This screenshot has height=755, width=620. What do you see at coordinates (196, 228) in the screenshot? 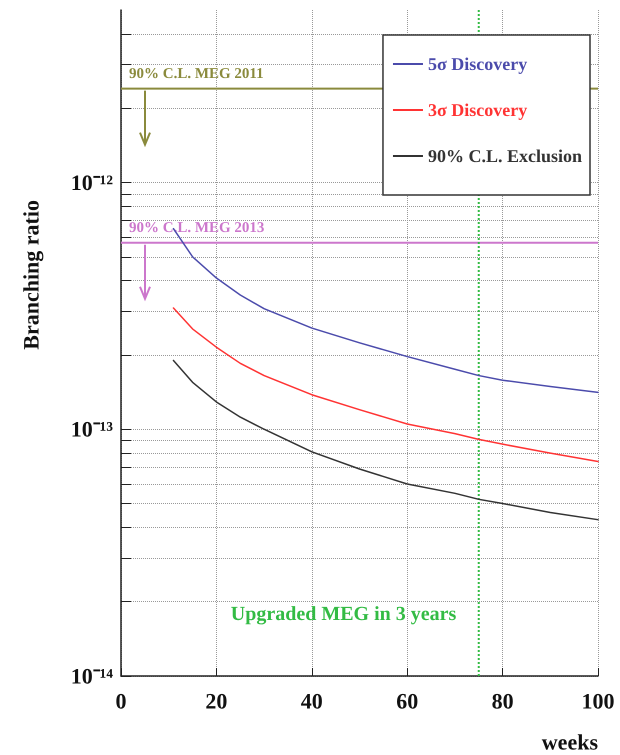
I see `ref-line-label: 90% C.L. MEG 2013` at bounding box center [196, 228].